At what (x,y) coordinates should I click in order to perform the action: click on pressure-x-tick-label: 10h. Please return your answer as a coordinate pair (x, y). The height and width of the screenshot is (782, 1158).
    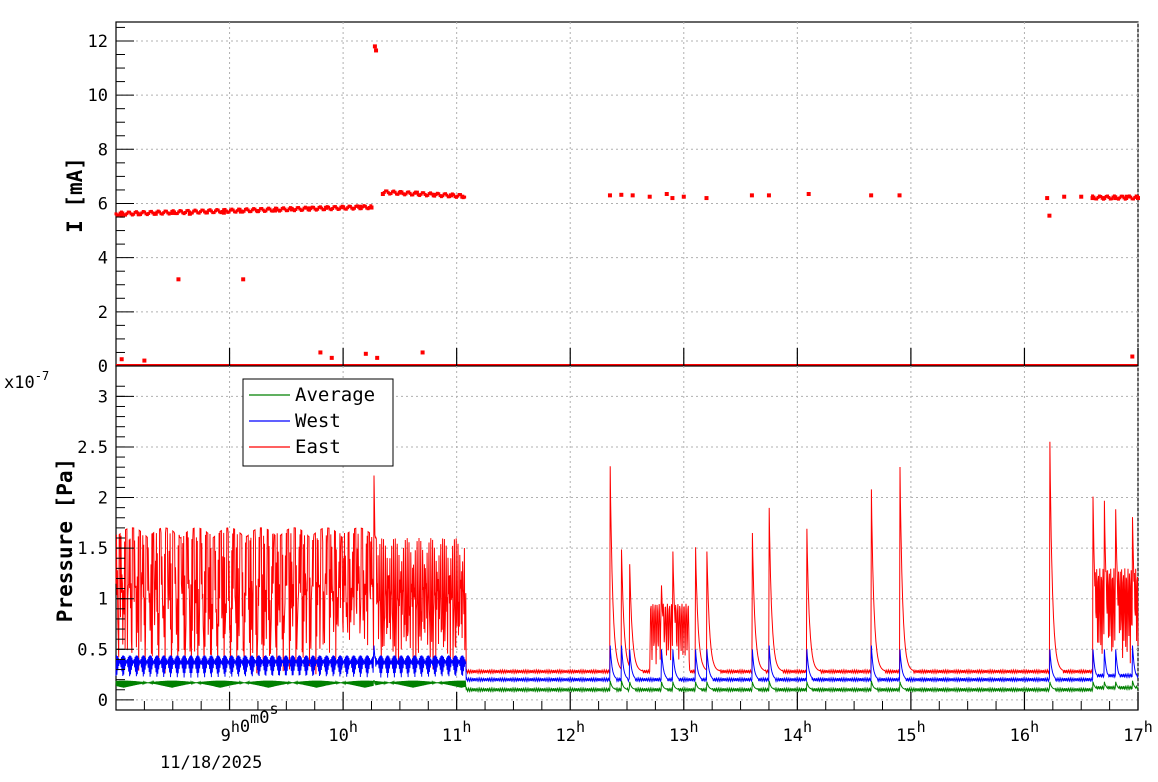
    Looking at the image, I should click on (343, 732).